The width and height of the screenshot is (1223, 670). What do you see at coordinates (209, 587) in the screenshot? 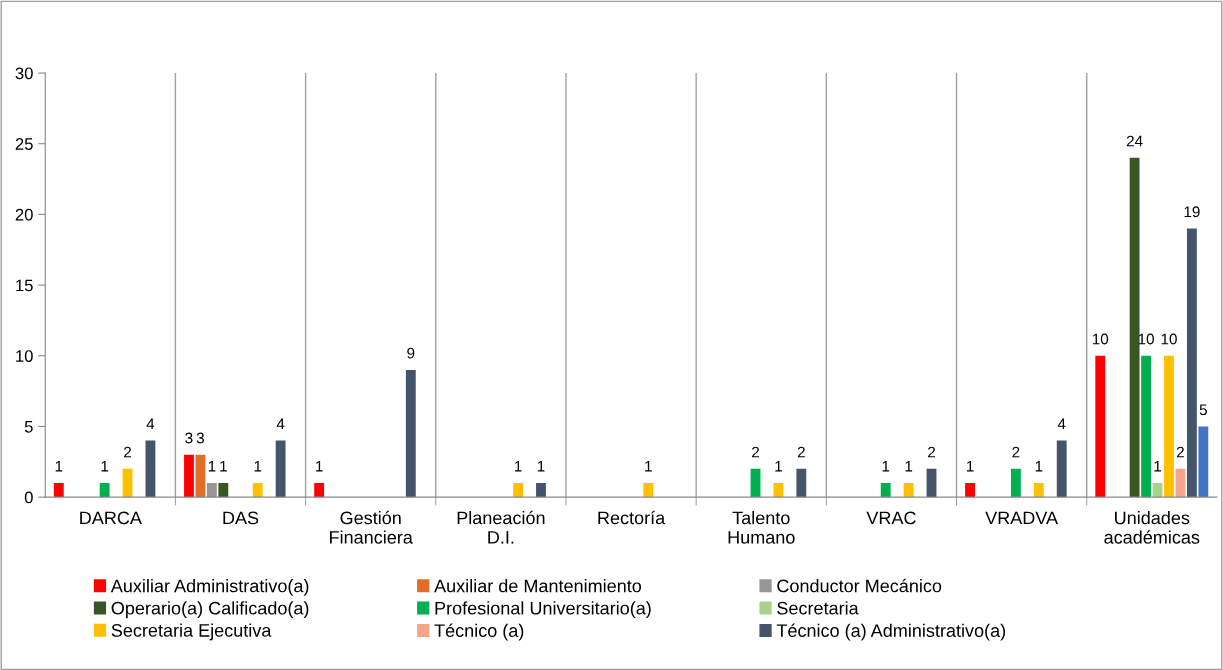
I see `legend-label: Auxiliar Administrativo(a)` at bounding box center [209, 587].